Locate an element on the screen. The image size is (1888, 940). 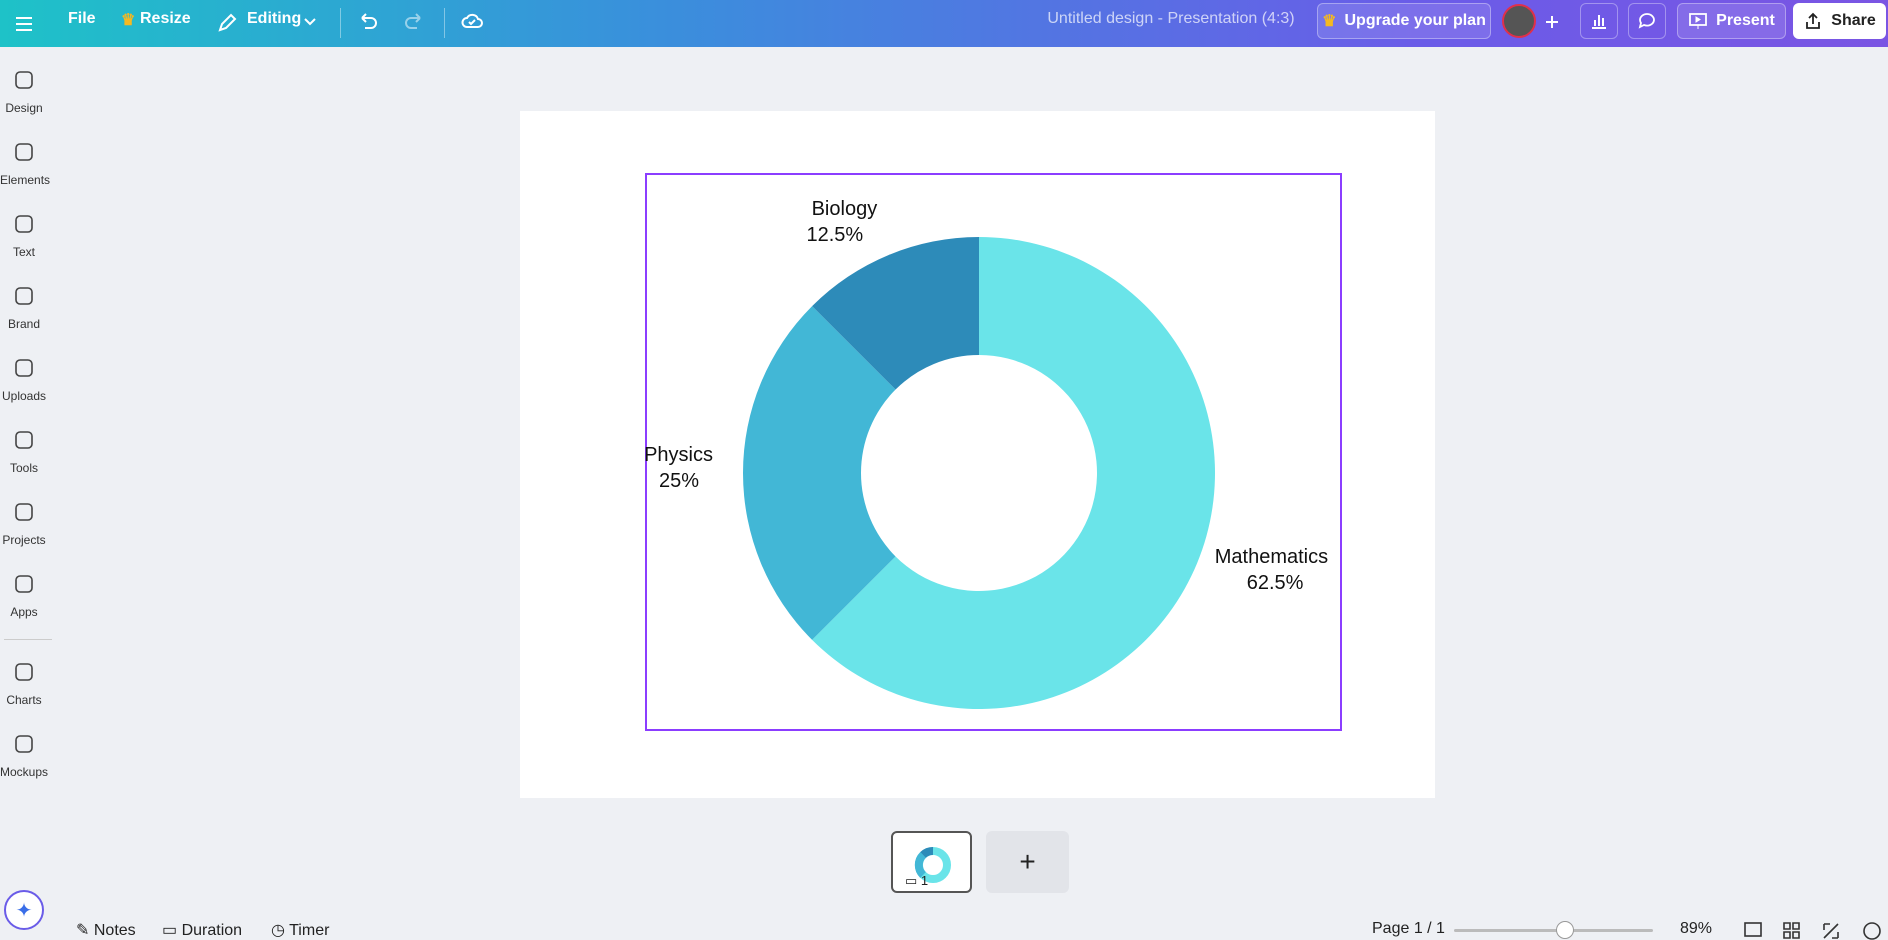
zoom-slider is located at coordinates (1553, 930).